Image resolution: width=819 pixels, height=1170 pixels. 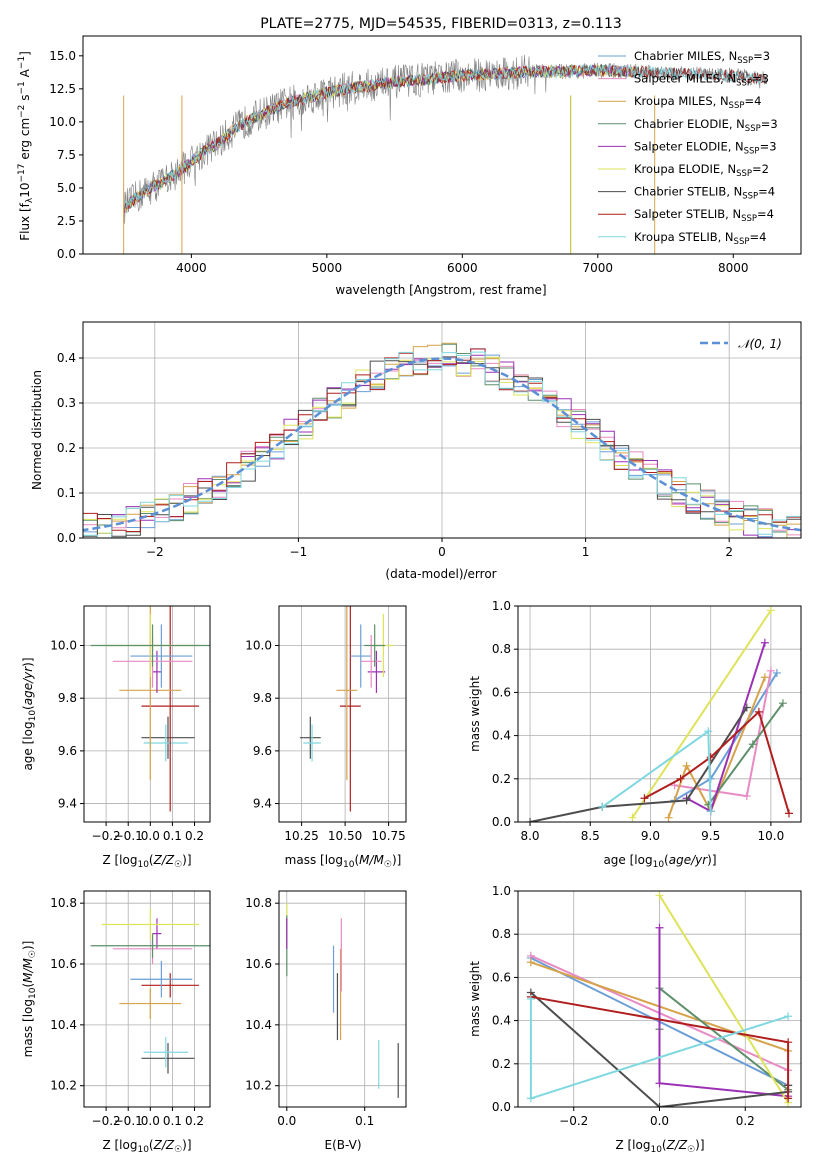 I want to click on legend-entry: Chabrier STELIB, NSSP=4, so click(x=704, y=193).